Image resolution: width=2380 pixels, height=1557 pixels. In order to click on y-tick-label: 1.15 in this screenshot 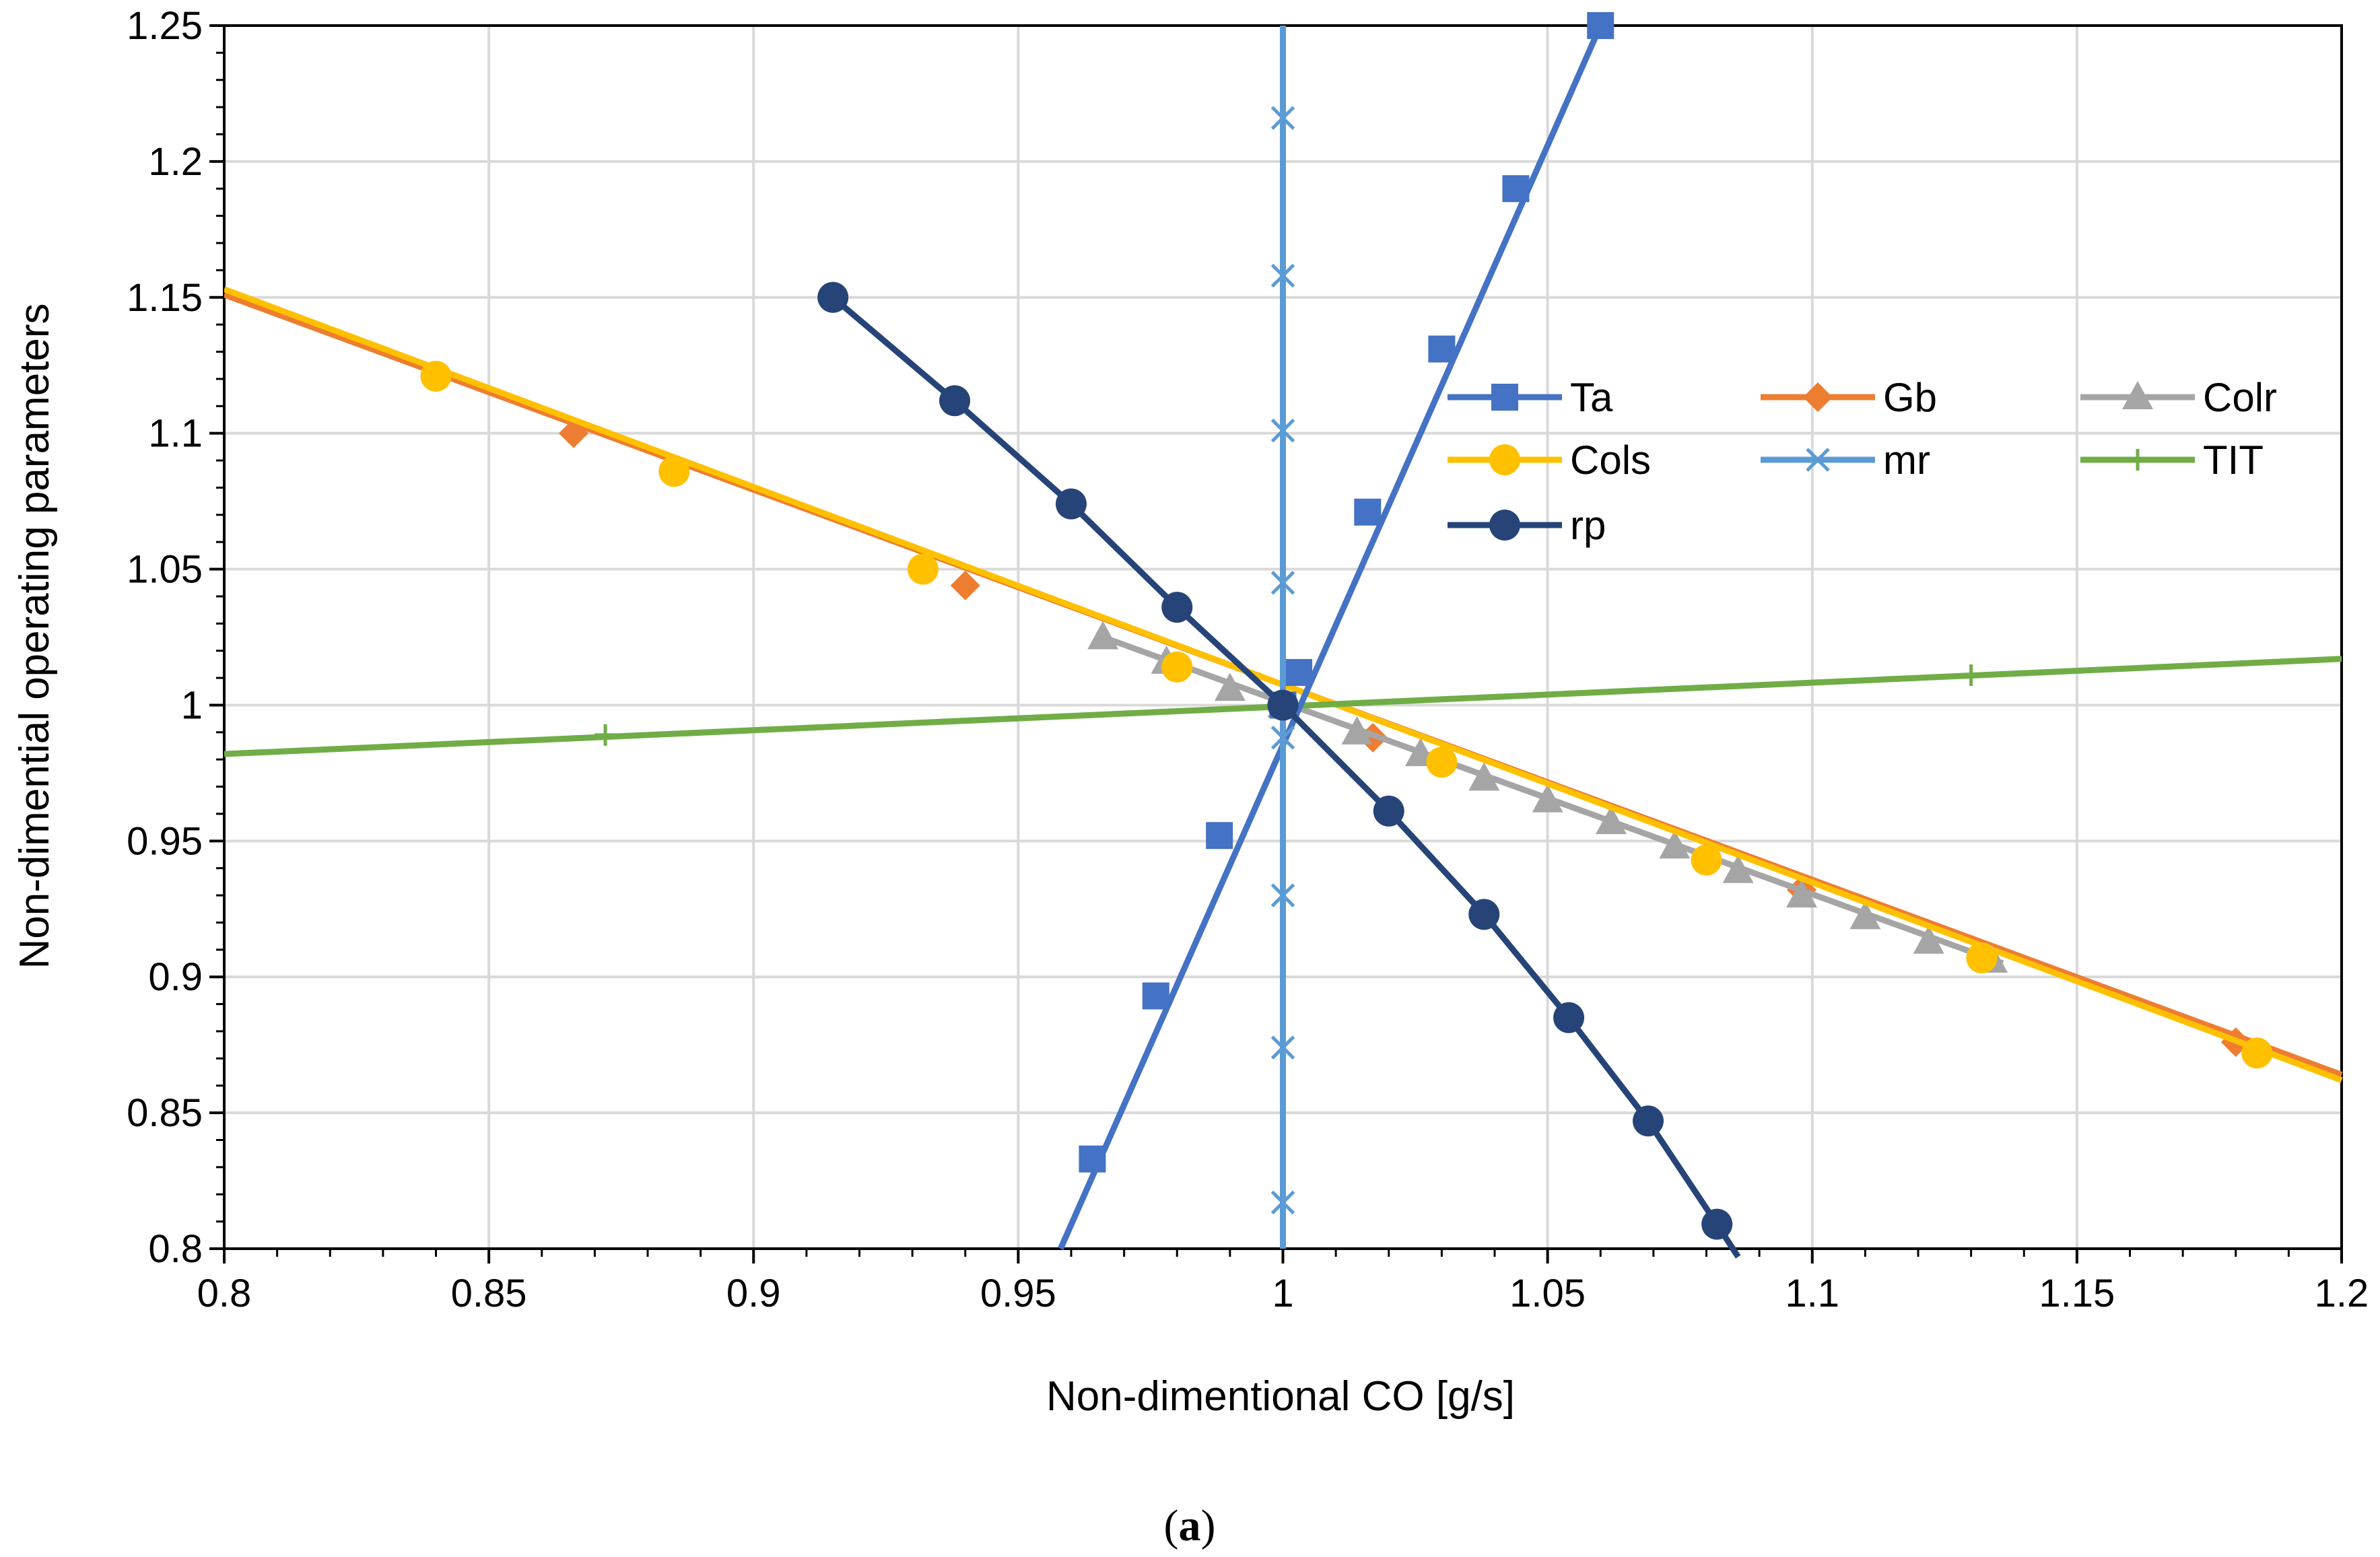, I will do `click(165, 298)`.